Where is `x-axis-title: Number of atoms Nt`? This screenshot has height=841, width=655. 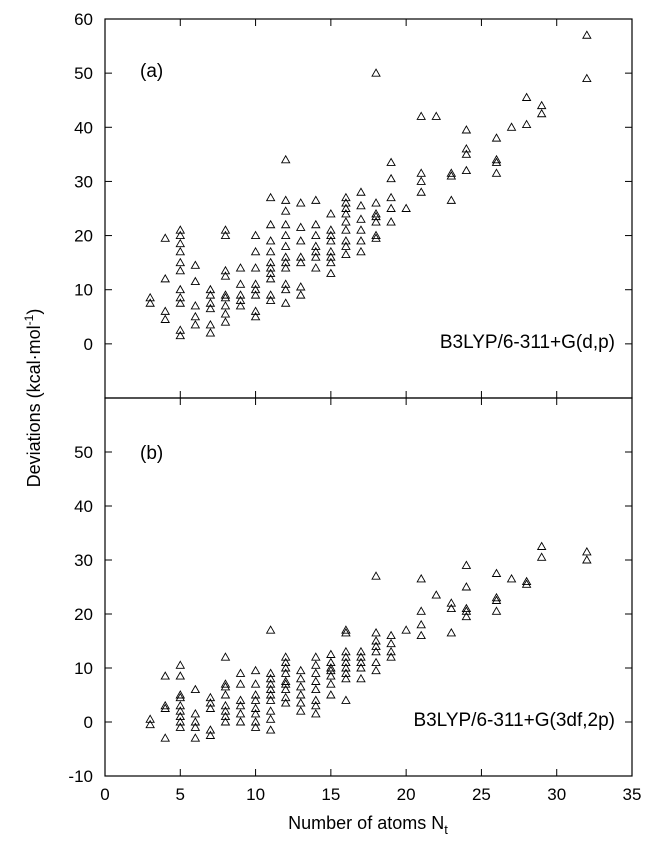
x-axis-title: Number of atoms Nt is located at coordinates (368, 825).